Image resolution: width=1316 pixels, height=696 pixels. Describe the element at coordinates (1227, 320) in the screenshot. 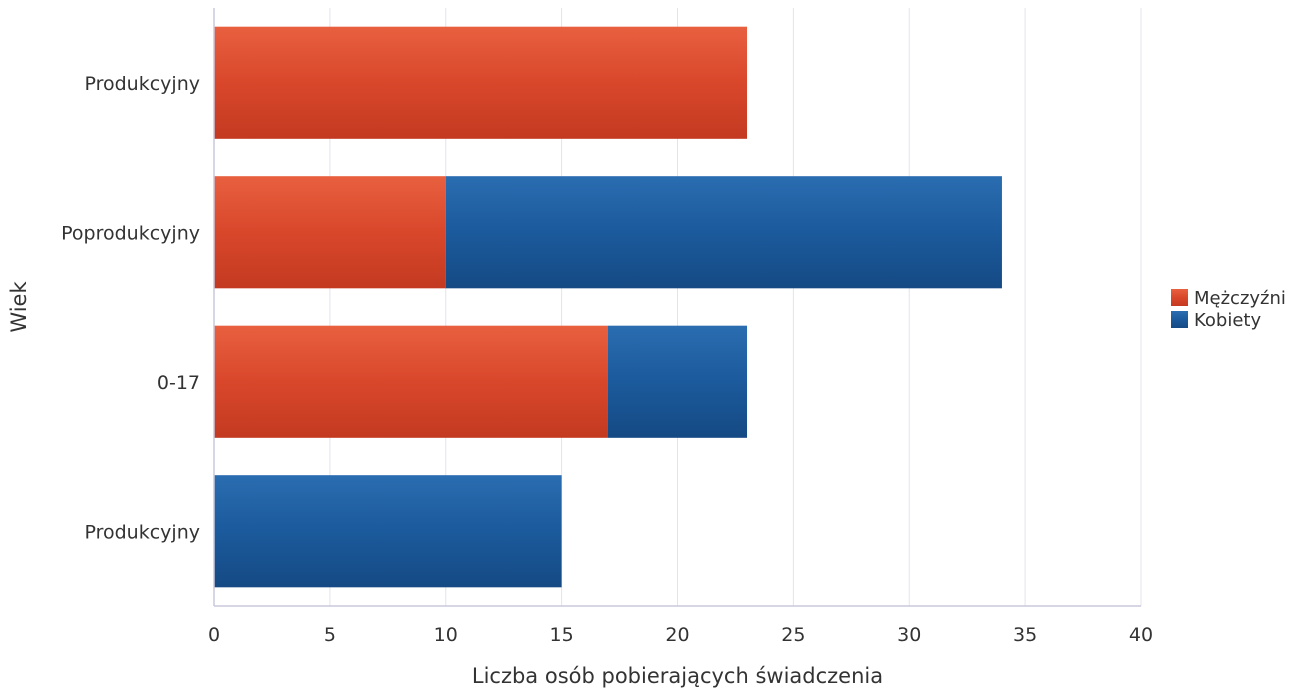

I see `legend-label: Kobiety` at that location.